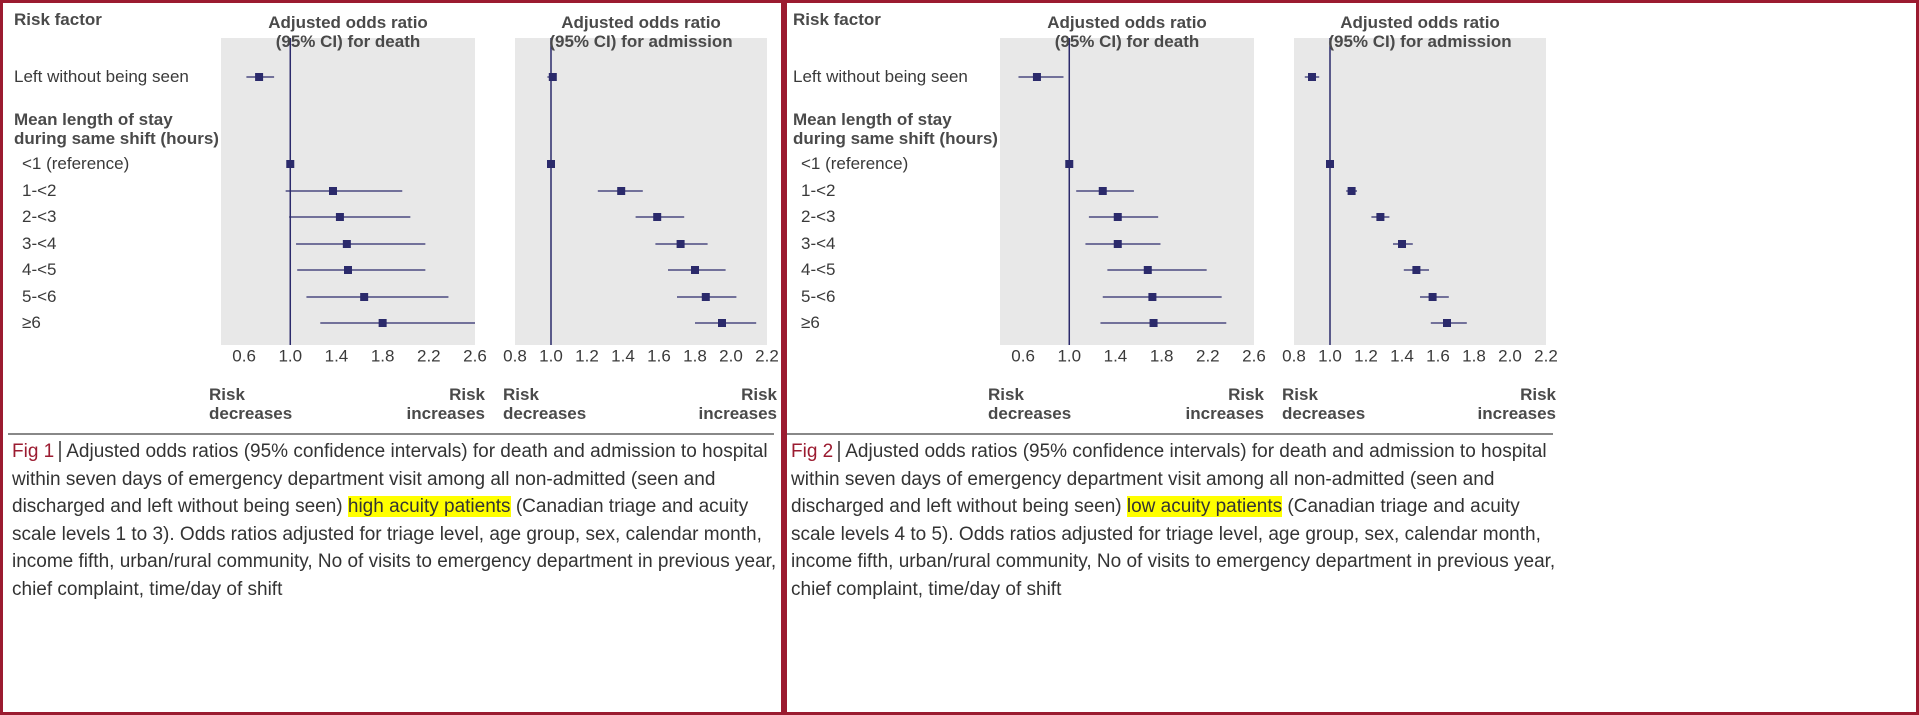 This screenshot has height=715, width=1919. What do you see at coordinates (429, 506) in the screenshot?
I see `caption-highlight: high acuity patients` at bounding box center [429, 506].